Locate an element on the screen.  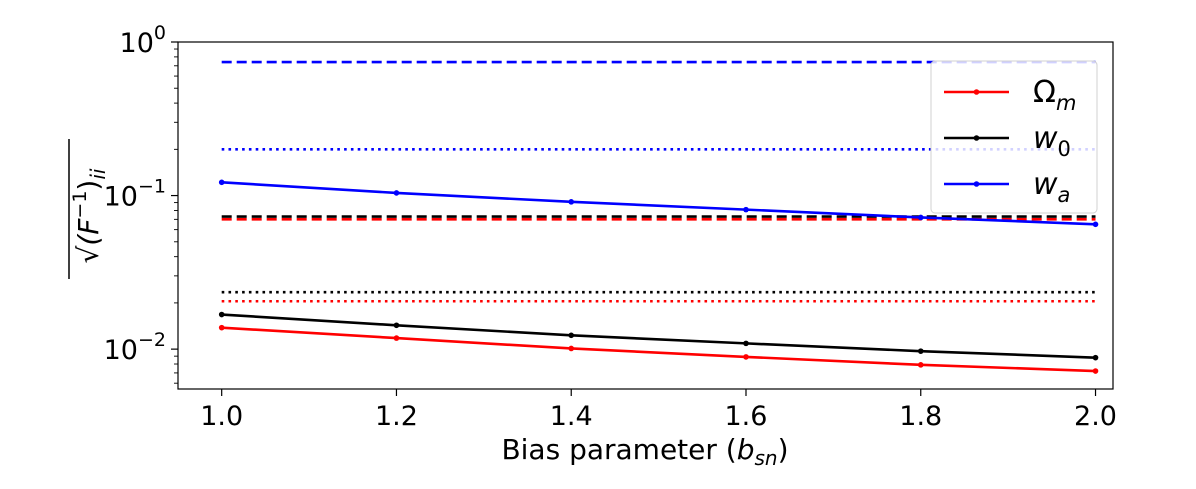
legend: Ωm w0 wa is located at coordinates (1014, 137).